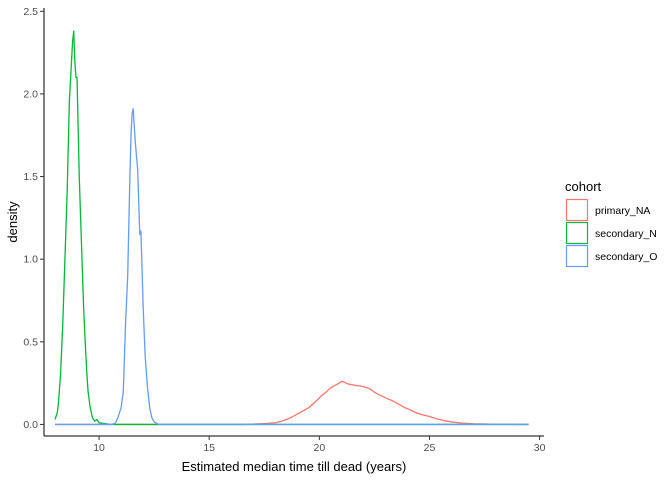  What do you see at coordinates (319, 448) in the screenshot?
I see `x-tick-label: 20` at bounding box center [319, 448].